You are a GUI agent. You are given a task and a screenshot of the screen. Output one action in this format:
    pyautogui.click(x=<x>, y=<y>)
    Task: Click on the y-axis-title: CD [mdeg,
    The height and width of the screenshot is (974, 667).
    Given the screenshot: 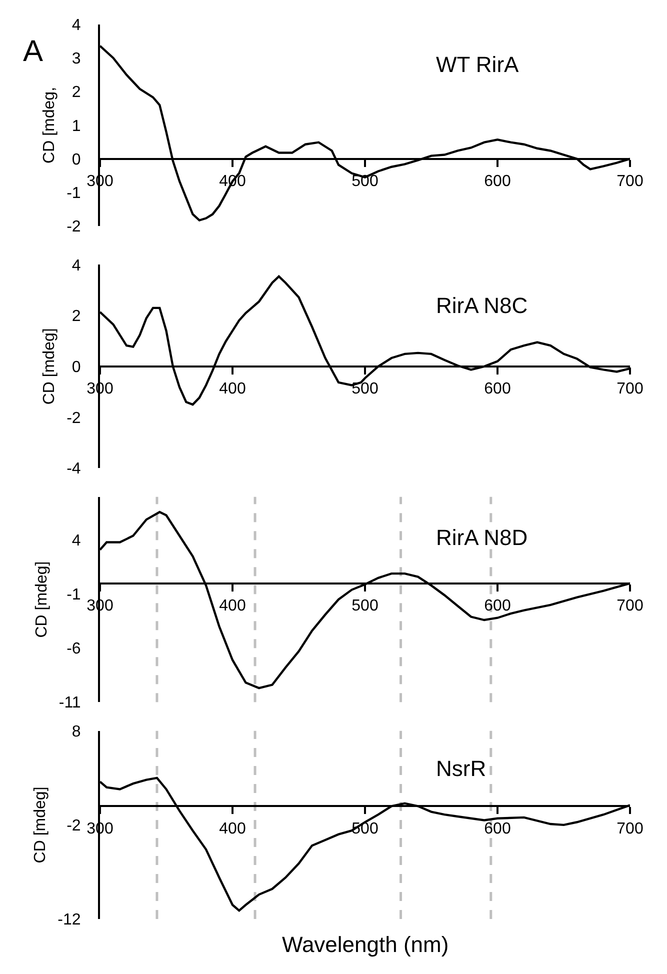 What is the action you would take?
    pyautogui.click(x=49, y=125)
    